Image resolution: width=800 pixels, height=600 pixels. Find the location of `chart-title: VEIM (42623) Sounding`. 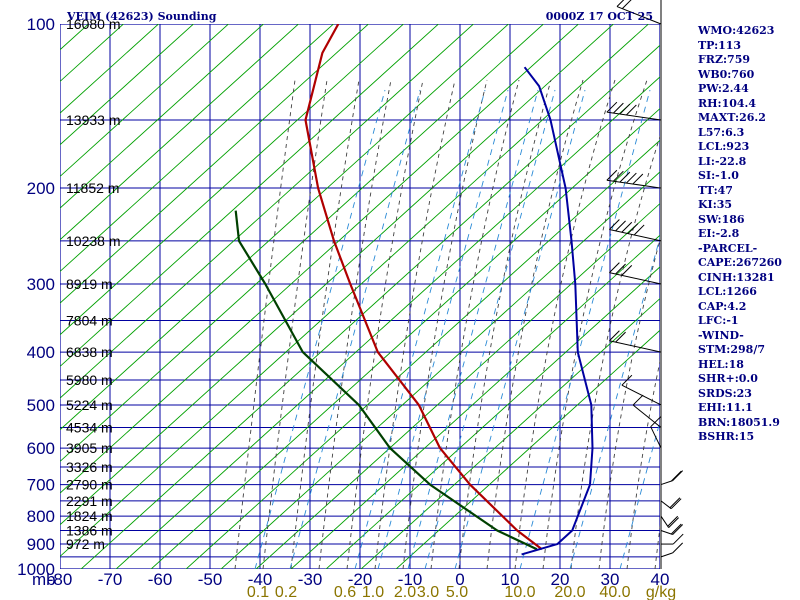

chart-title: VEIM (42623) Sounding is located at coordinates (141, 16).